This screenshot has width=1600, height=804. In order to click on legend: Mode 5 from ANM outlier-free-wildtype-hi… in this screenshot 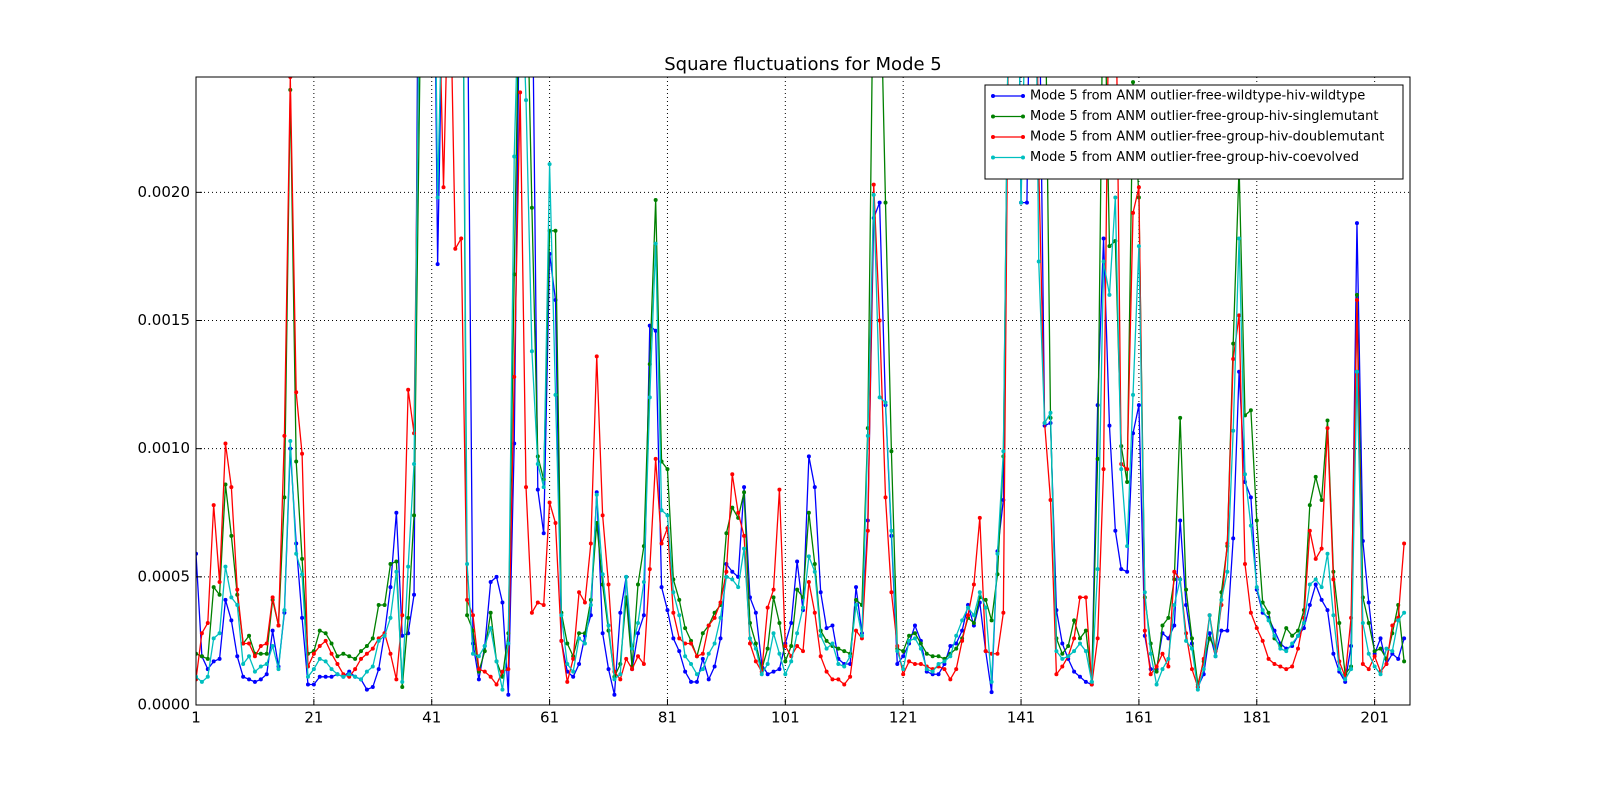, I will do `click(1194, 132)`.